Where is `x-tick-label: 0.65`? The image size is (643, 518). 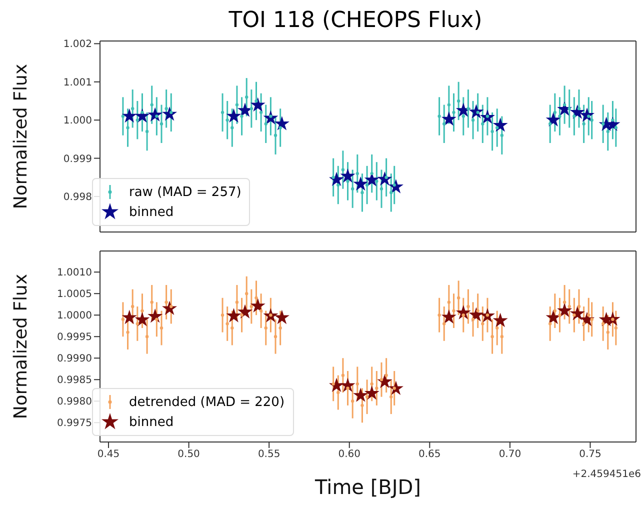 x-tick-label: 0.65 is located at coordinates (429, 454).